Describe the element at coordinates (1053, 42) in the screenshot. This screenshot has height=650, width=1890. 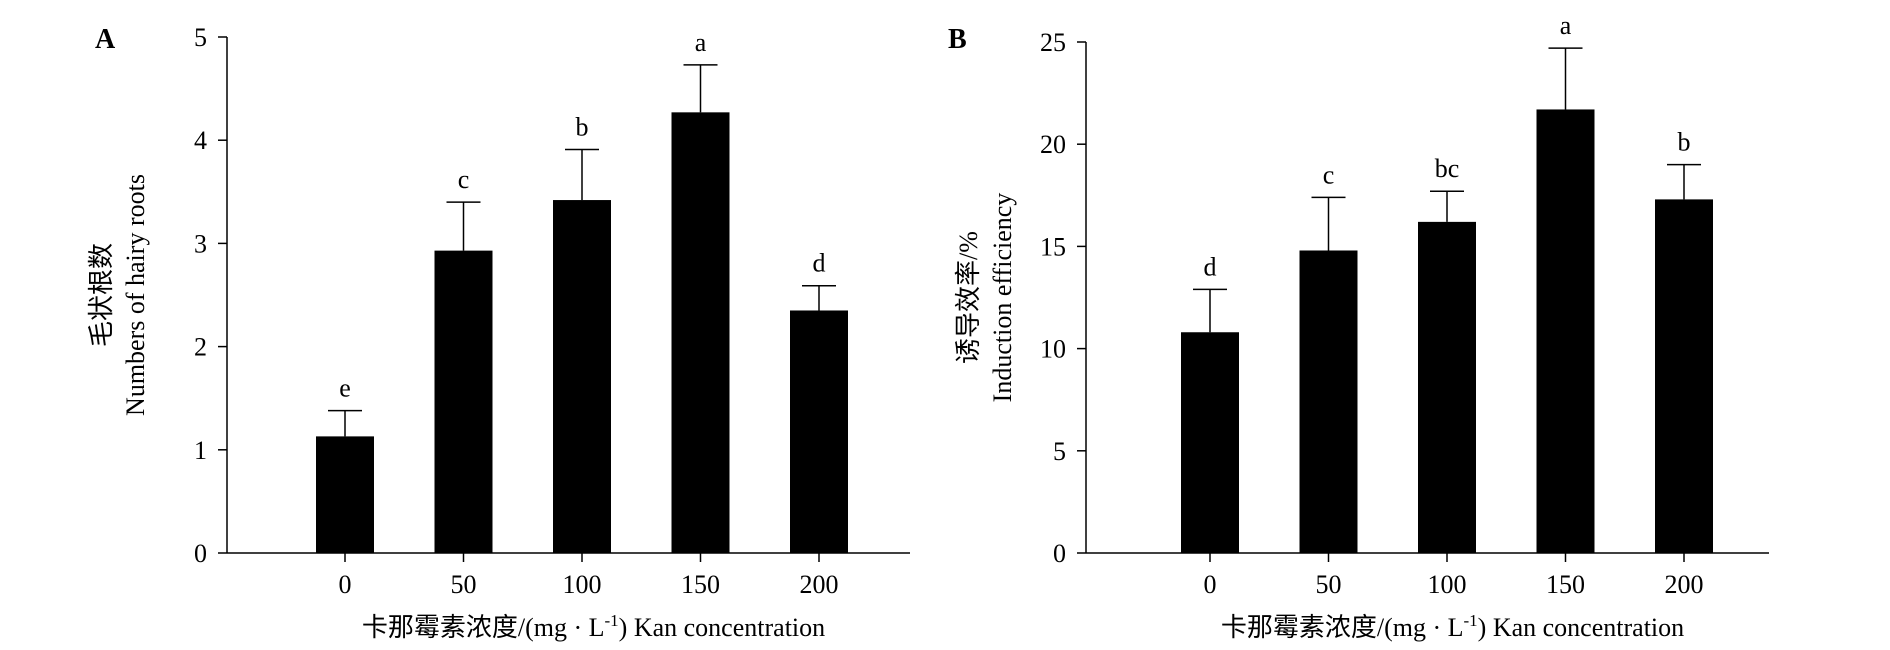
I see `y-tick-label: 25` at that location.